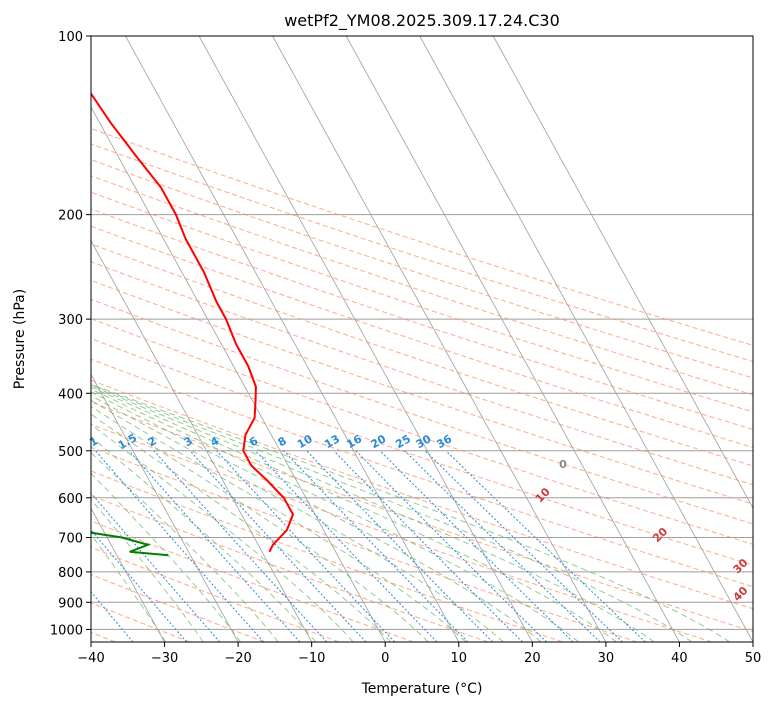  What do you see at coordinates (459, 658) in the screenshot?
I see `x-tick-label: 10` at bounding box center [459, 658].